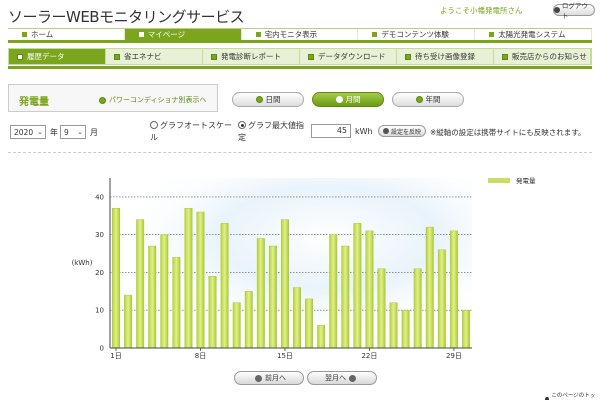 This screenshot has width=600, height=400. What do you see at coordinates (258, 378) in the screenshot?
I see `arrow-left-icon` at bounding box center [258, 378].